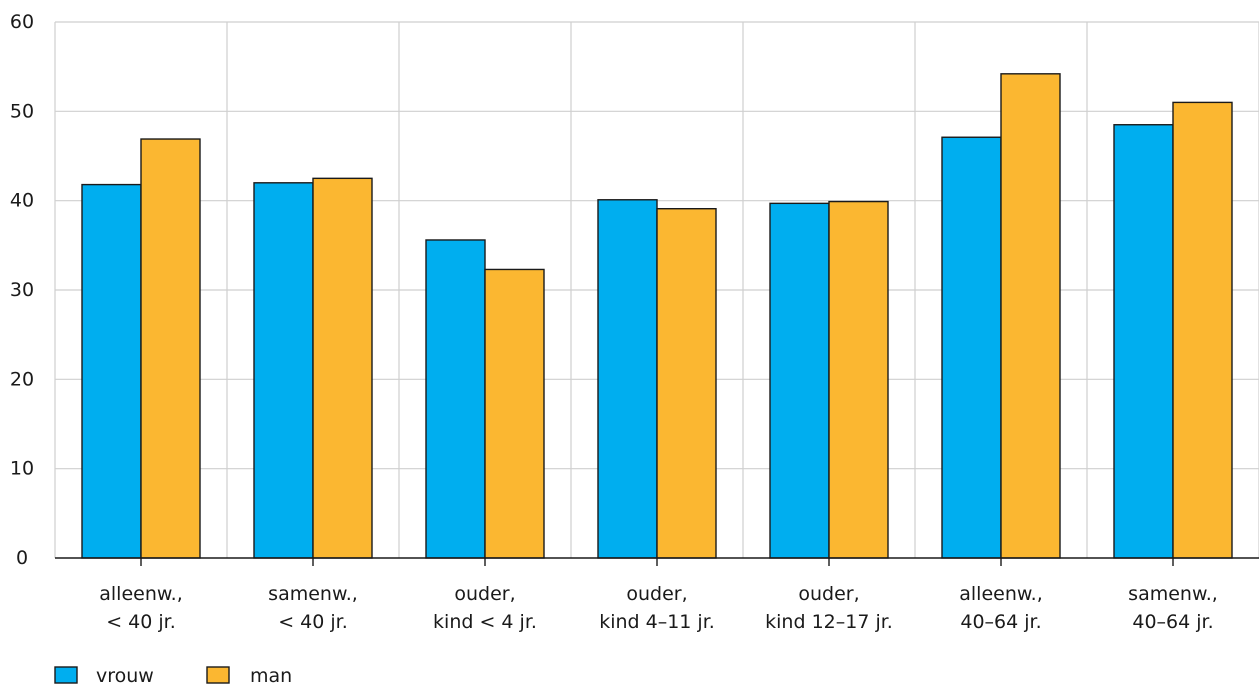  What do you see at coordinates (657, 561) in the screenshot?
I see `axes` at bounding box center [657, 561].